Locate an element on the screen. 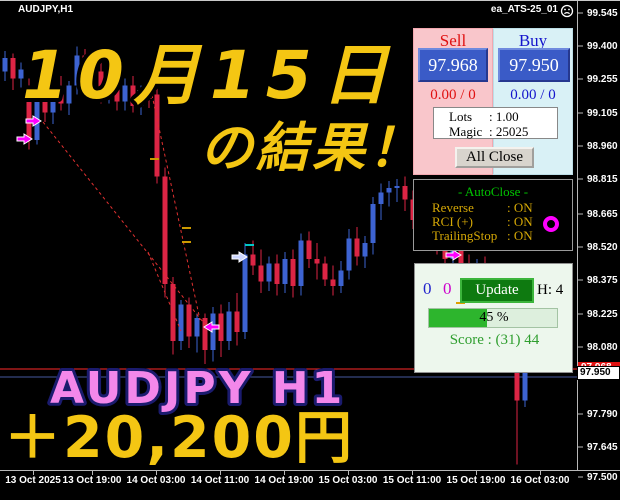 The width and height of the screenshot is (620, 500). reverse-label: Reverse is located at coordinates (453, 207).